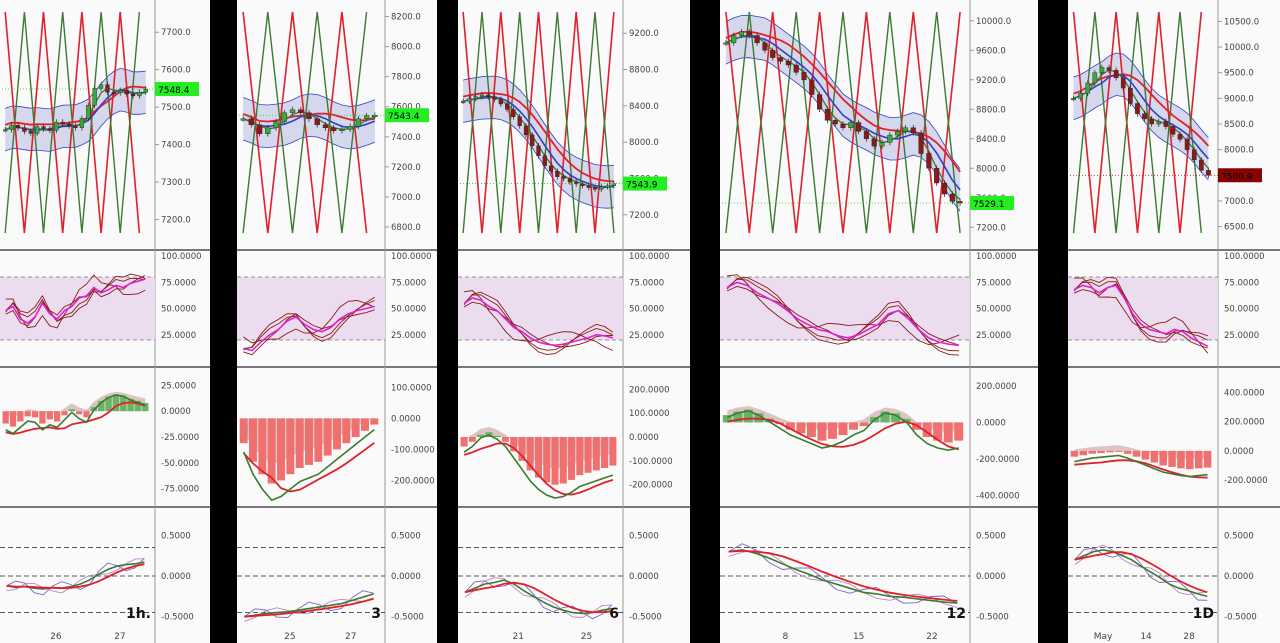  Describe the element at coordinates (991, 536) in the screenshot. I see `osc-tick-label: 0.5000` at that location.